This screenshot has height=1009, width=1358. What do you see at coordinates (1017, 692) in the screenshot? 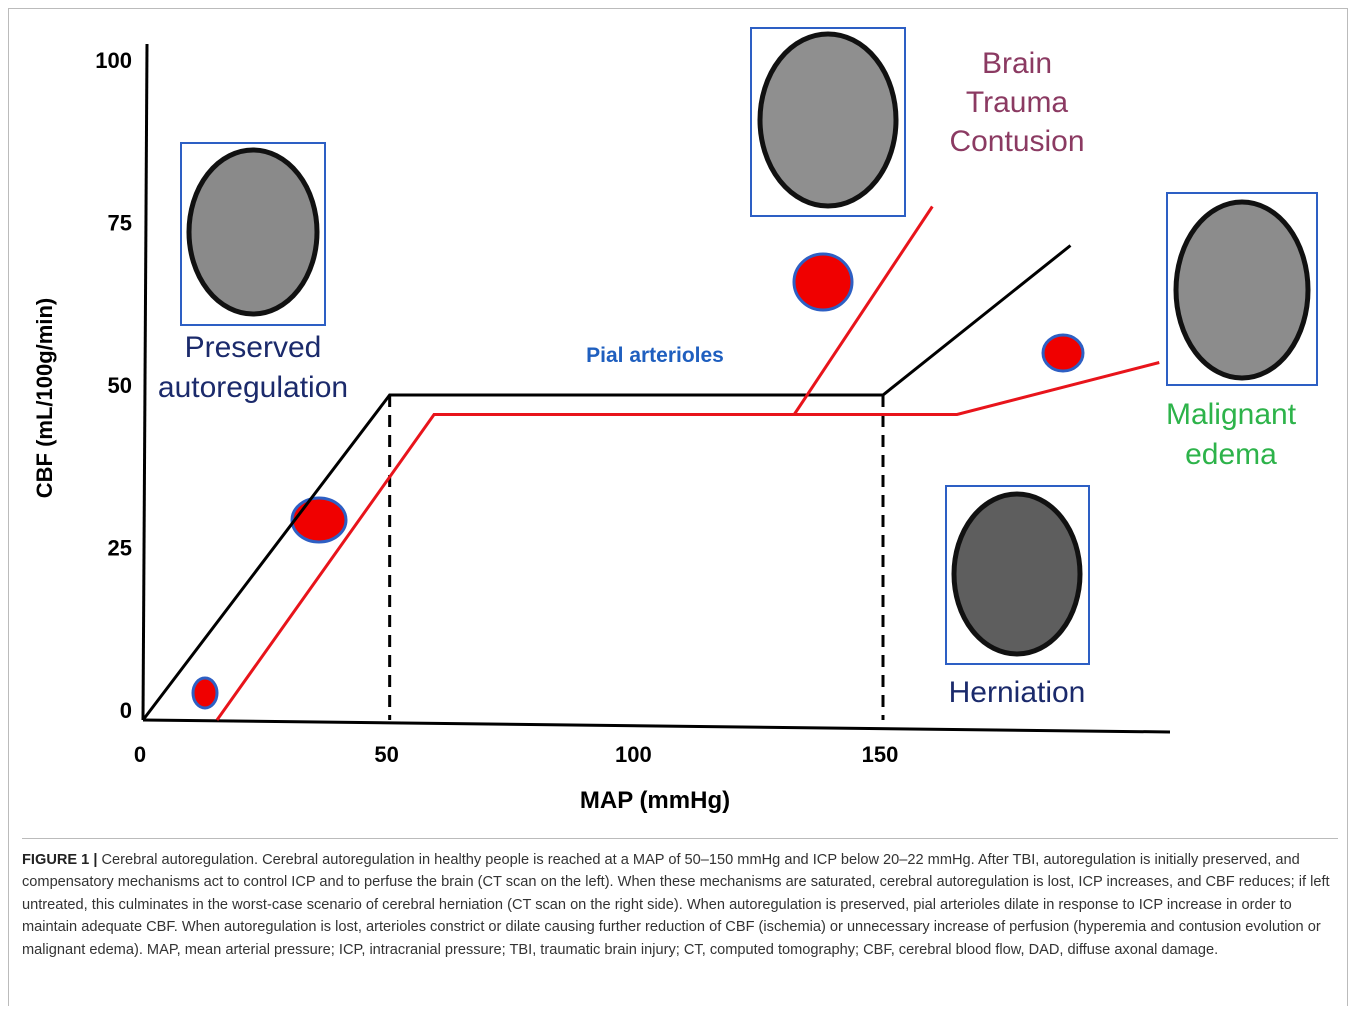
I see `annotation: Herniation` at bounding box center [1017, 692].